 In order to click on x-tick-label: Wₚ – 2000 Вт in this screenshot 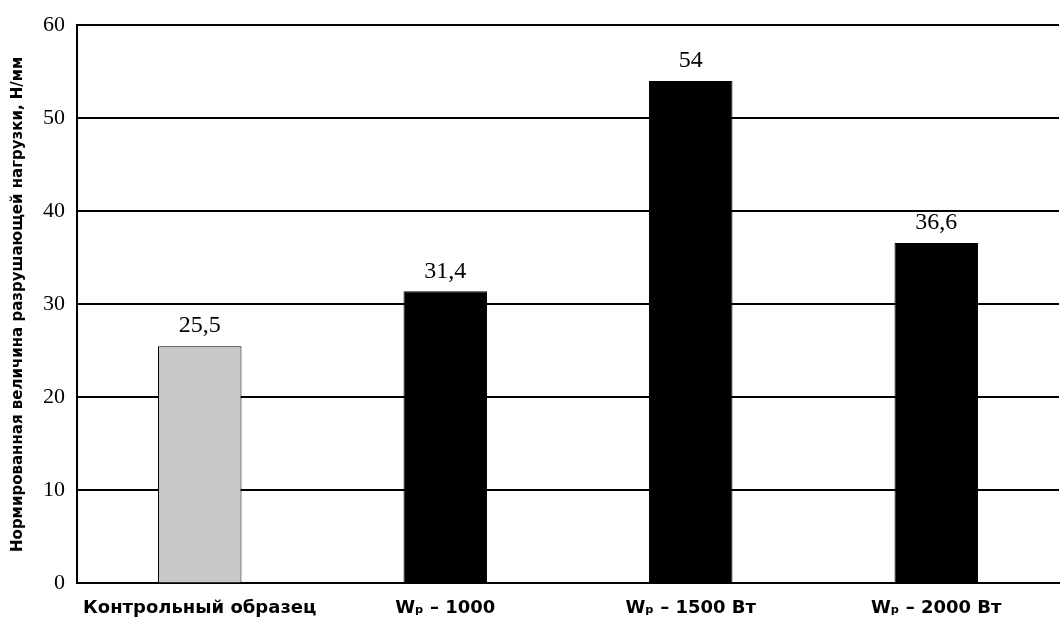, I will do `click(936, 606)`.